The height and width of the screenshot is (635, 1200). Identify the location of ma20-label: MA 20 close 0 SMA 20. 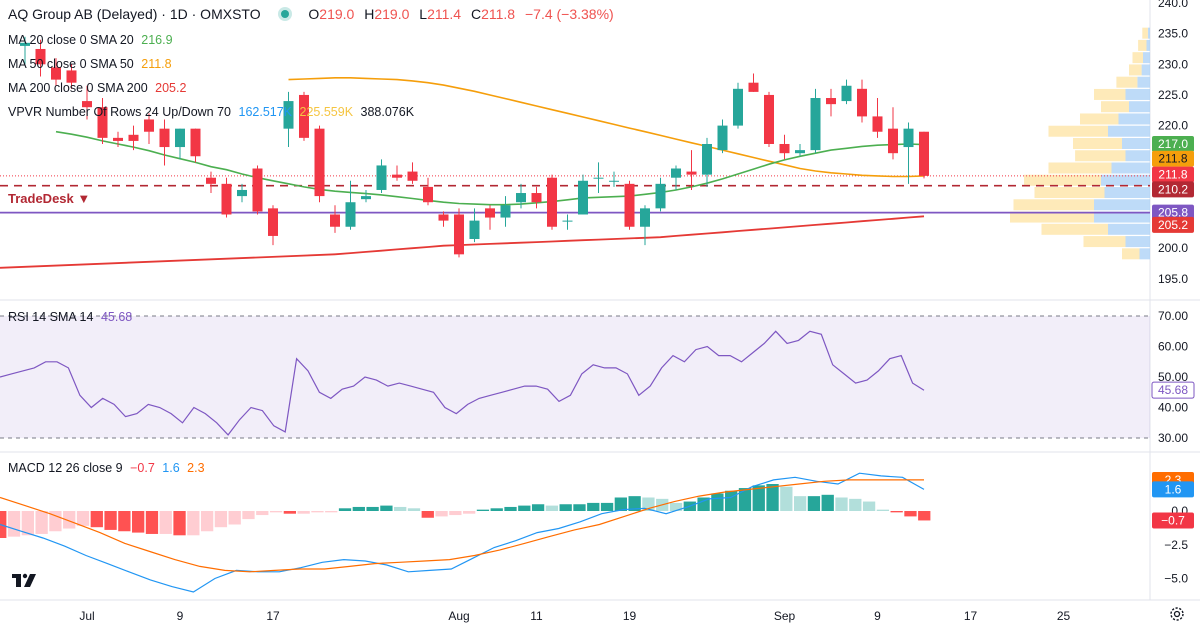
(71, 40).